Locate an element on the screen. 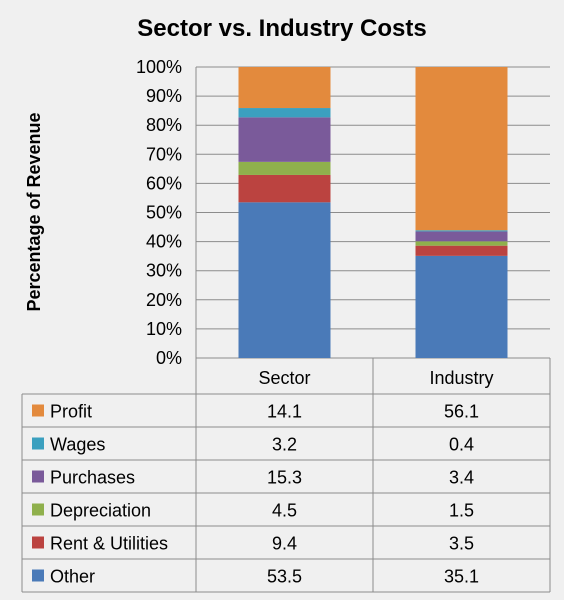 The image size is (564, 600). table-value: 53.5 is located at coordinates (284, 577).